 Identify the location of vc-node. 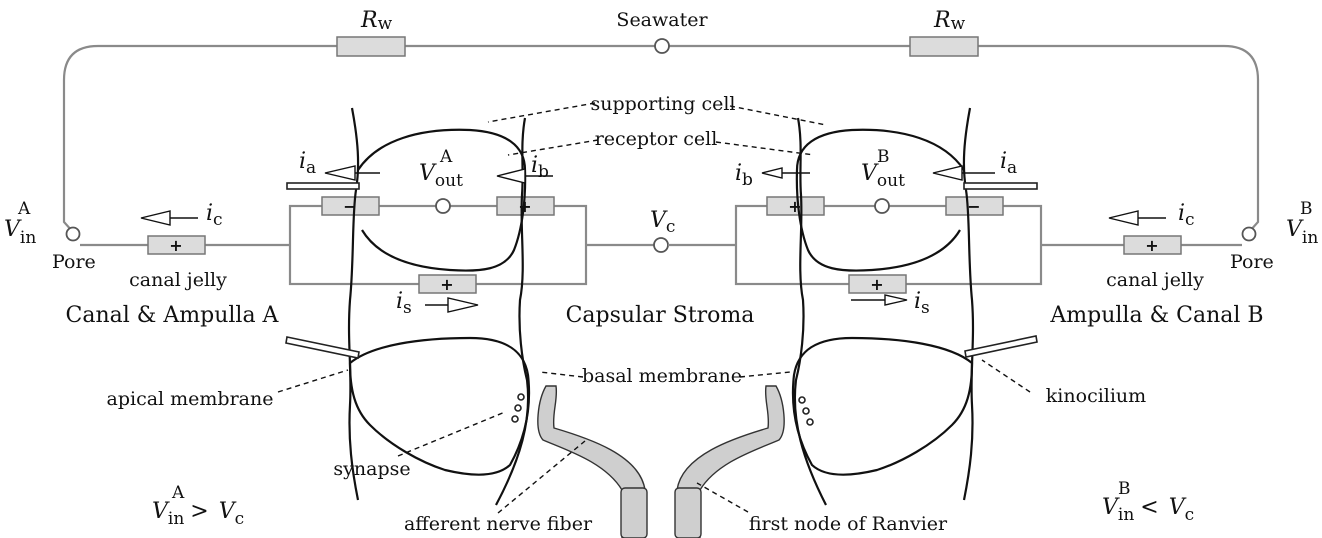
(661, 245).